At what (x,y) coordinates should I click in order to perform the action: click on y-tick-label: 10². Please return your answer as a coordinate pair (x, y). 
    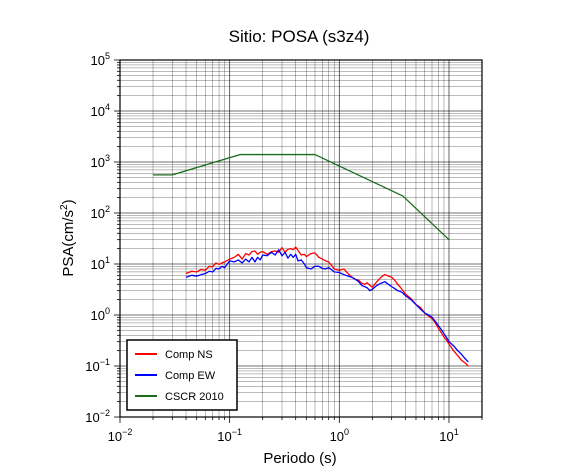
    Looking at the image, I should click on (100, 212).